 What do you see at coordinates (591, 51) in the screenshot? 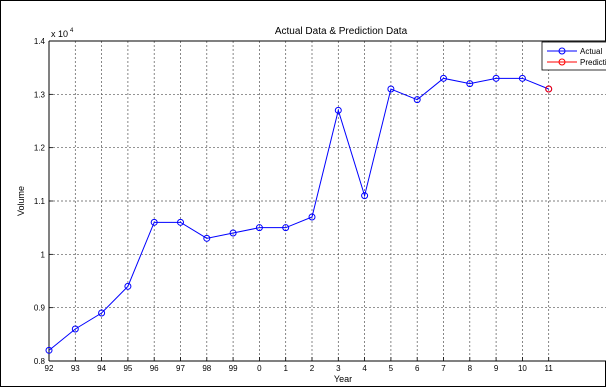
I see `legend-label: Actual` at bounding box center [591, 51].